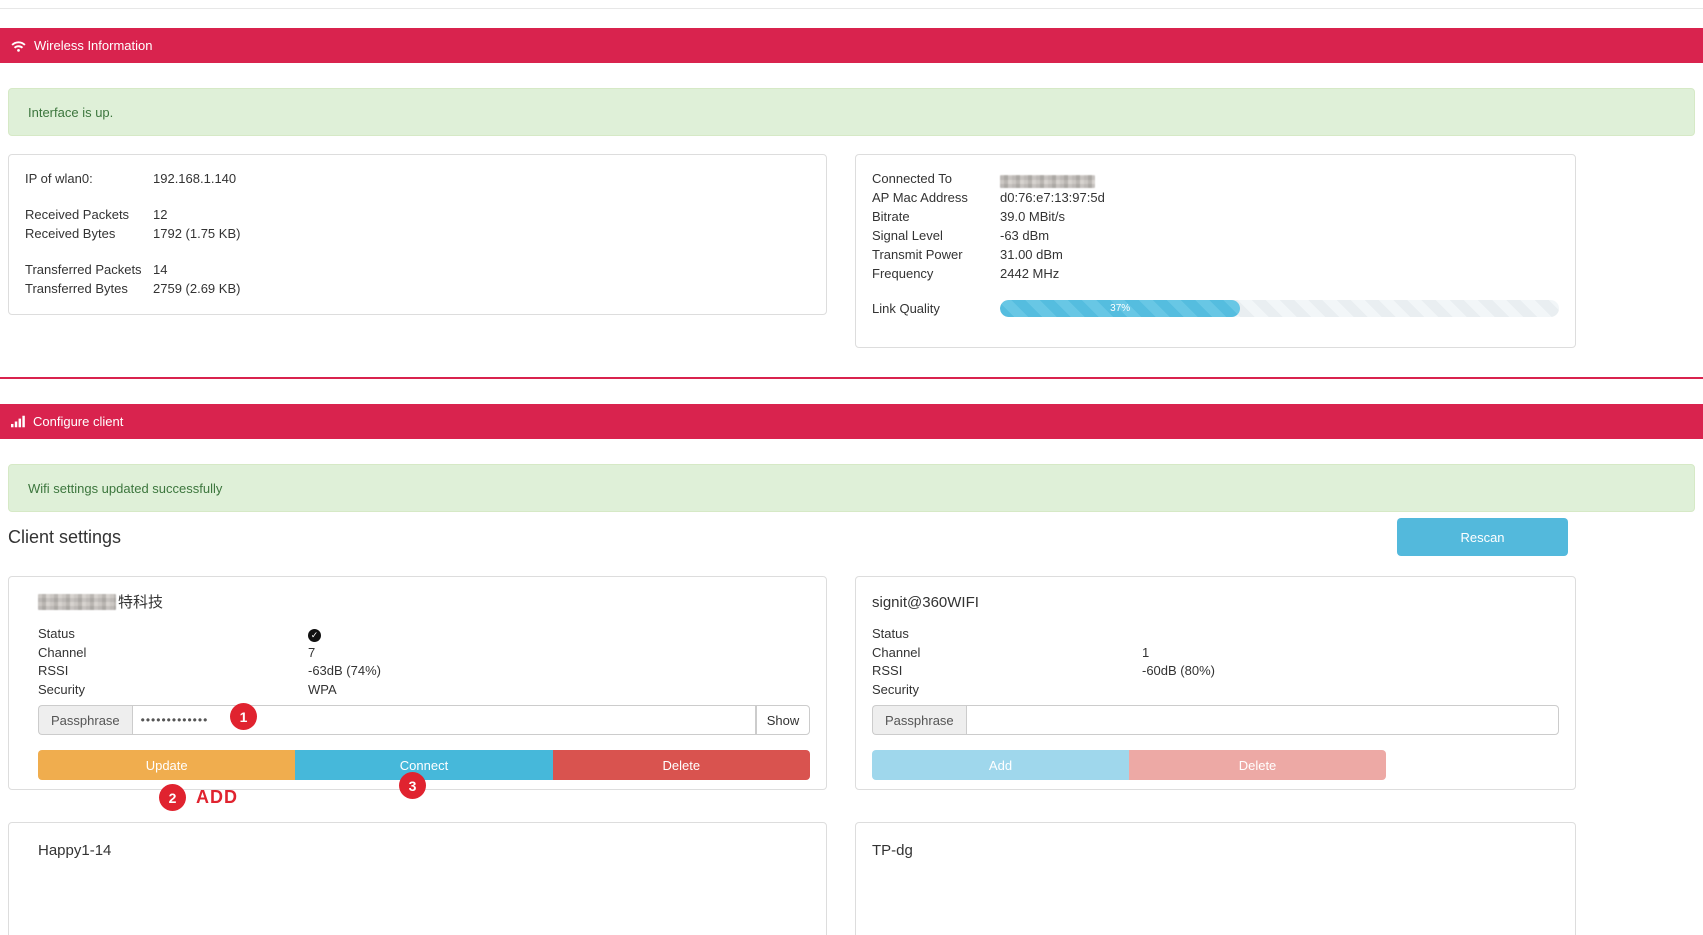 Image resolution: width=1703 pixels, height=935 pixels. Describe the element at coordinates (83, 269) in the screenshot. I see `stat-label: Transferred Packets` at that location.